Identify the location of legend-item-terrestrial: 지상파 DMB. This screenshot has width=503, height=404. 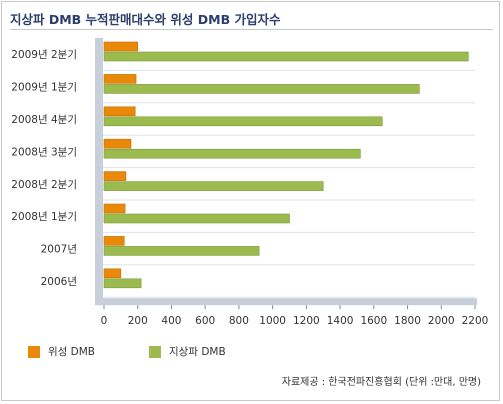
(187, 351).